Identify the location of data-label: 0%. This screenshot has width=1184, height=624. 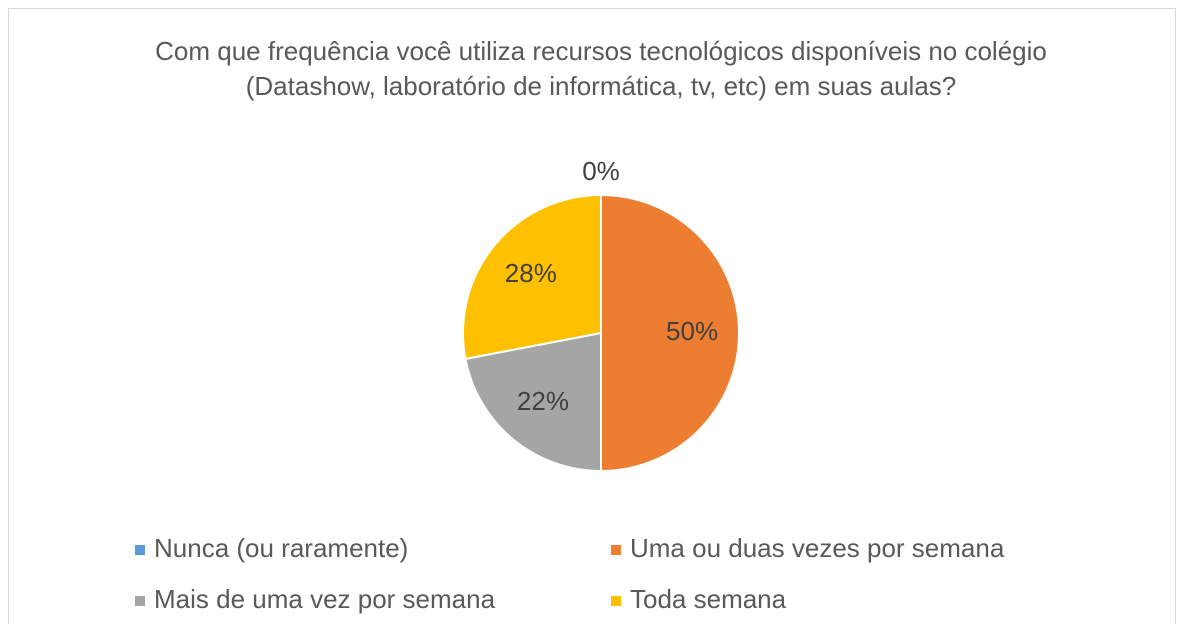
(601, 171).